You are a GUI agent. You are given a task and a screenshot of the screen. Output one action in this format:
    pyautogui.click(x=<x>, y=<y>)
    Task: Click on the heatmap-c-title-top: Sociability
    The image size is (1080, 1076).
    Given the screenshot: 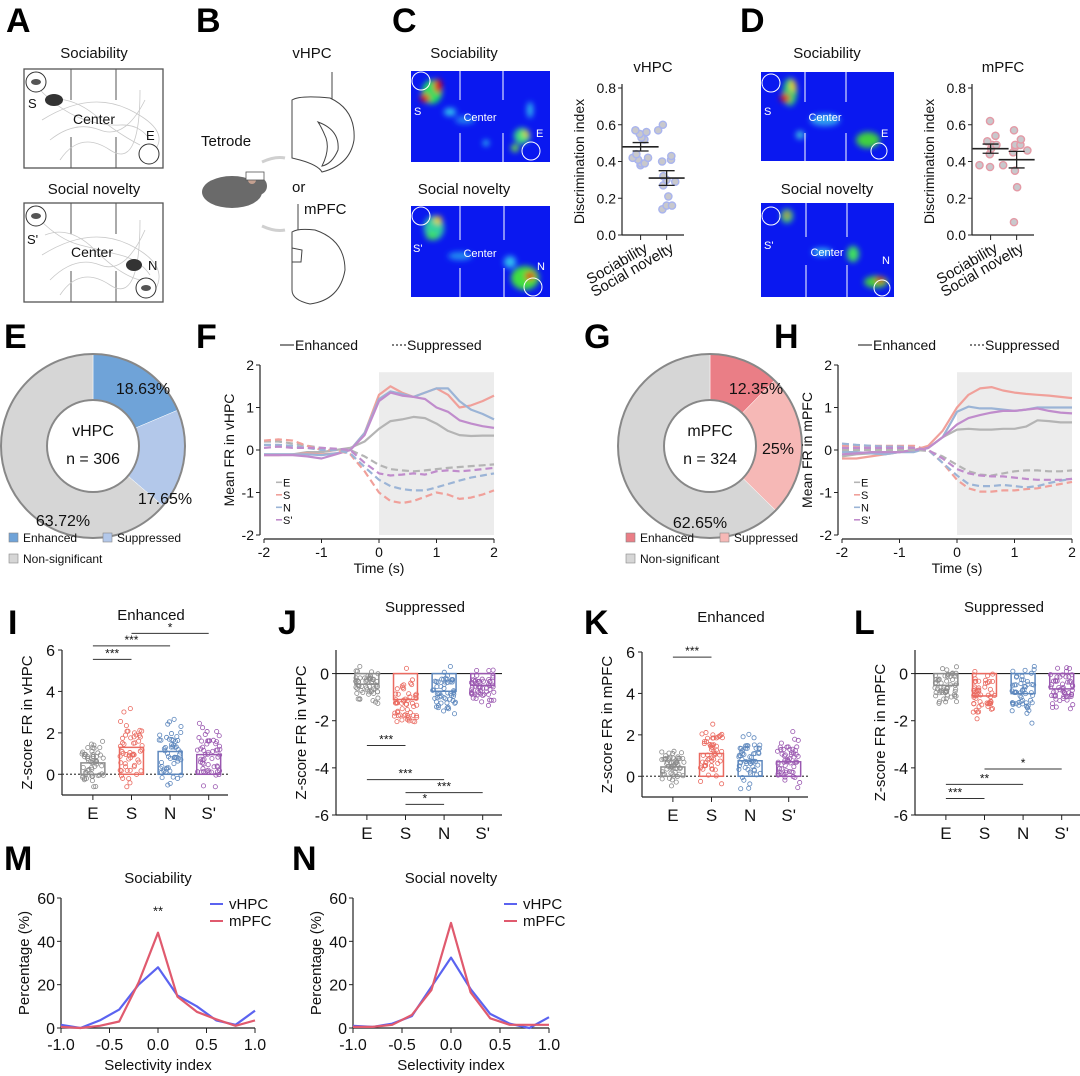 What is the action you would take?
    pyautogui.click(x=464, y=53)
    